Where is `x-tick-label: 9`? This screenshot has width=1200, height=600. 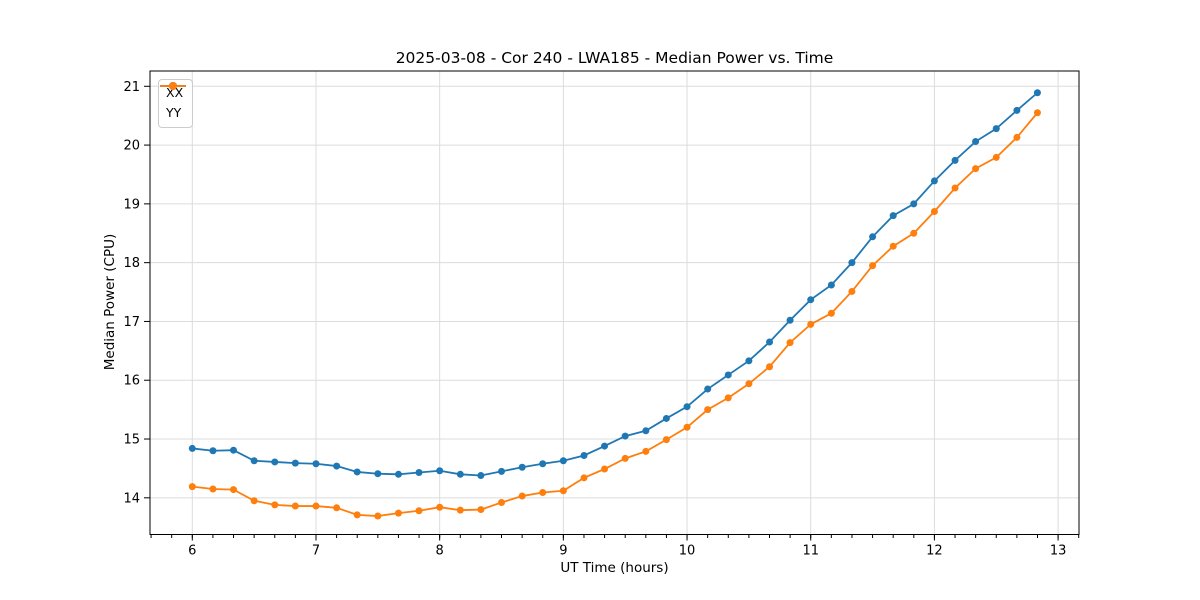
x-tick-label: 9 is located at coordinates (563, 551).